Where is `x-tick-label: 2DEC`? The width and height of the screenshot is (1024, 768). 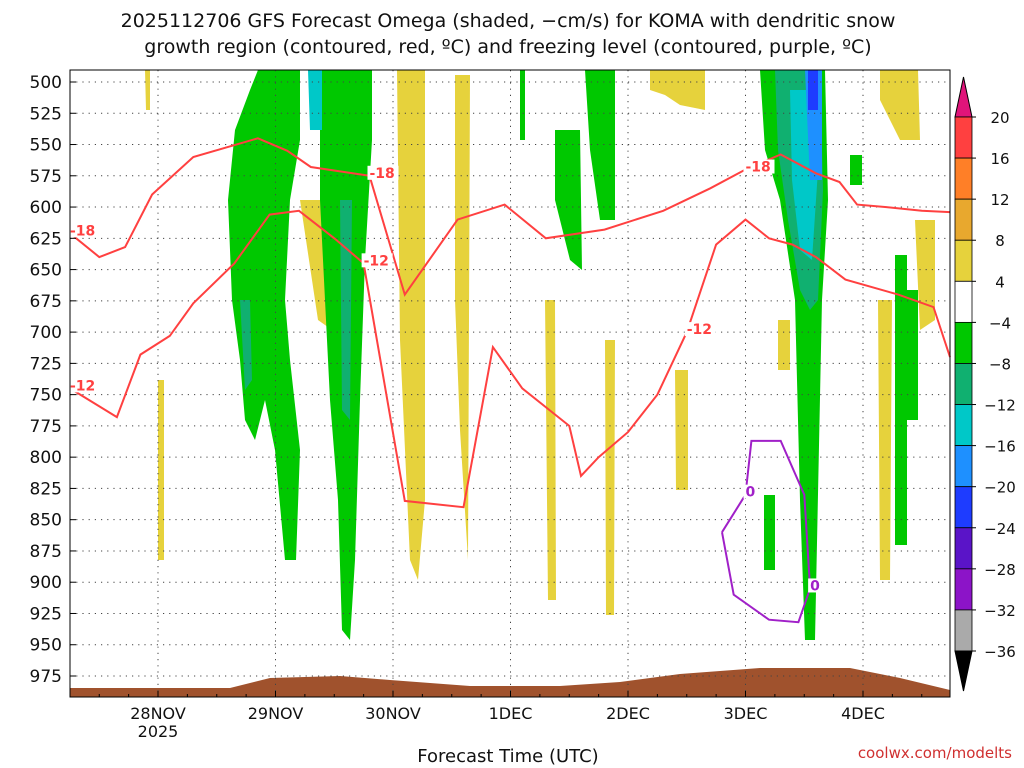 x-tick-label: 2DEC is located at coordinates (628, 713).